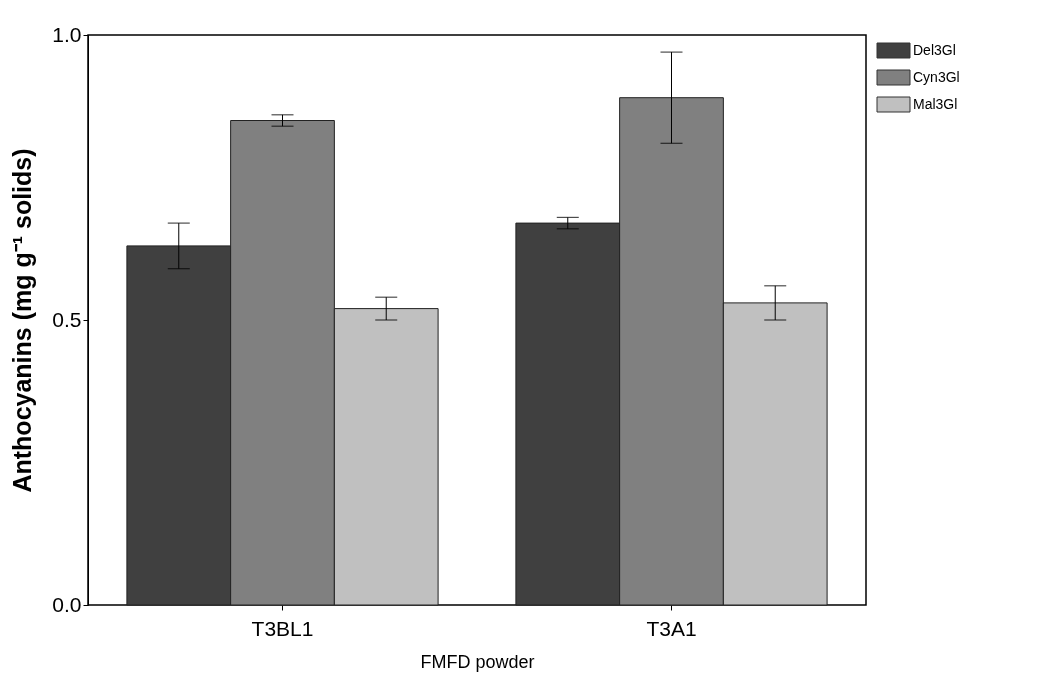 The image size is (1055, 682). Describe the element at coordinates (936, 76) in the screenshot. I see `legend-label: Cyn3Gl` at that location.